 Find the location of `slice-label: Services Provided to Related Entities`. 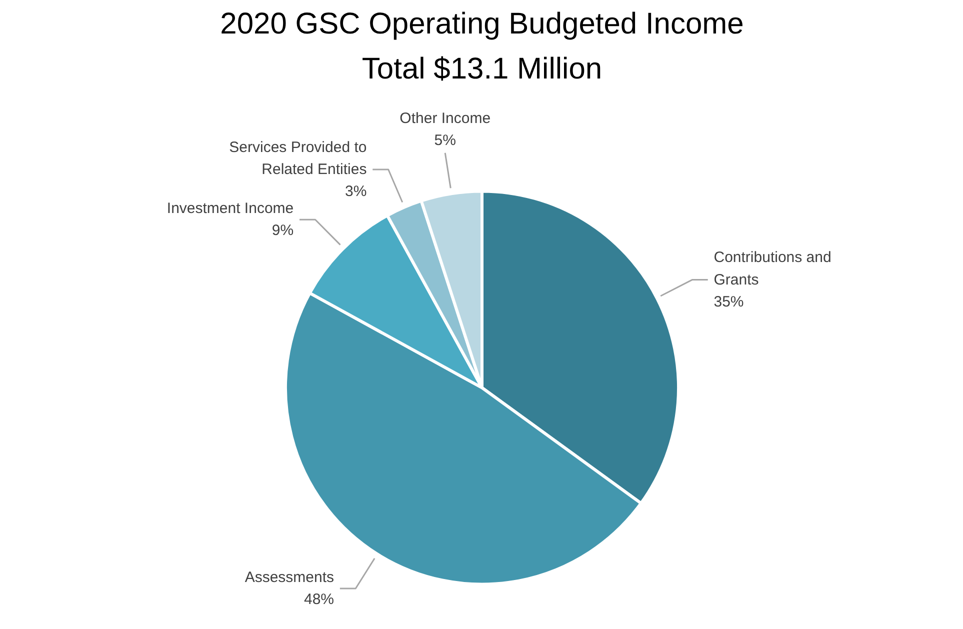

slice-label: Services Provided to Related Entities is located at coordinates (298, 158).